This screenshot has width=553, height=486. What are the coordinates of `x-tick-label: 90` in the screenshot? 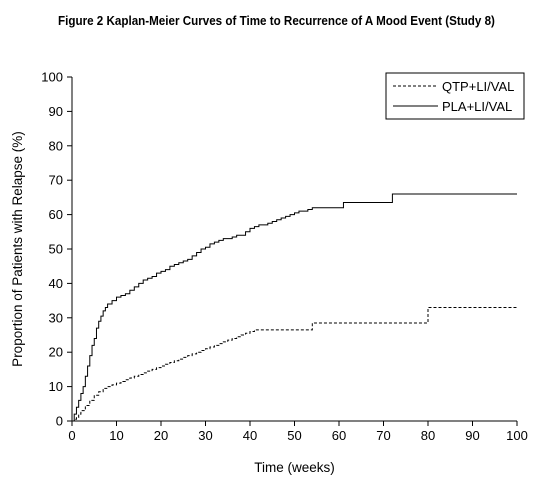 It's located at (472, 435).